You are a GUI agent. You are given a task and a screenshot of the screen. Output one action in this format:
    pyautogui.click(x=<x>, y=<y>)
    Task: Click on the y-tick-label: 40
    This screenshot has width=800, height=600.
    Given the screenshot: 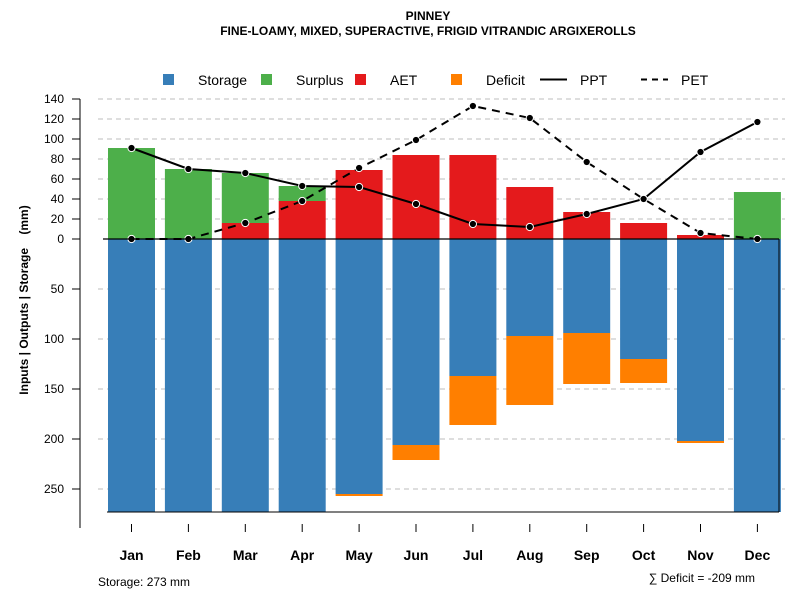 What is the action you would take?
    pyautogui.click(x=58, y=199)
    